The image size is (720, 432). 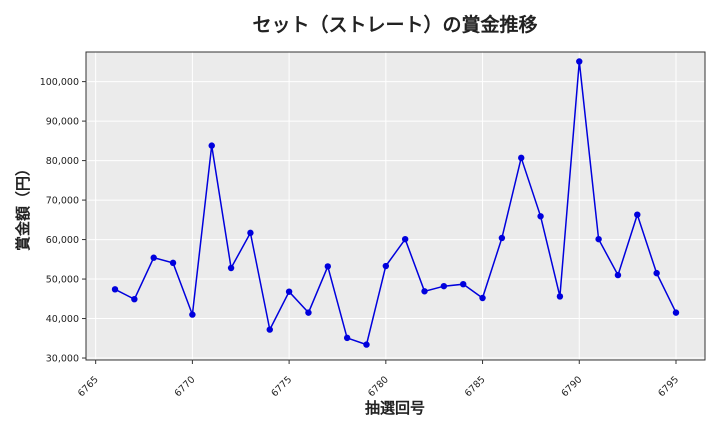 I want to click on y-tick-label: 40,000, so click(x=62, y=319).